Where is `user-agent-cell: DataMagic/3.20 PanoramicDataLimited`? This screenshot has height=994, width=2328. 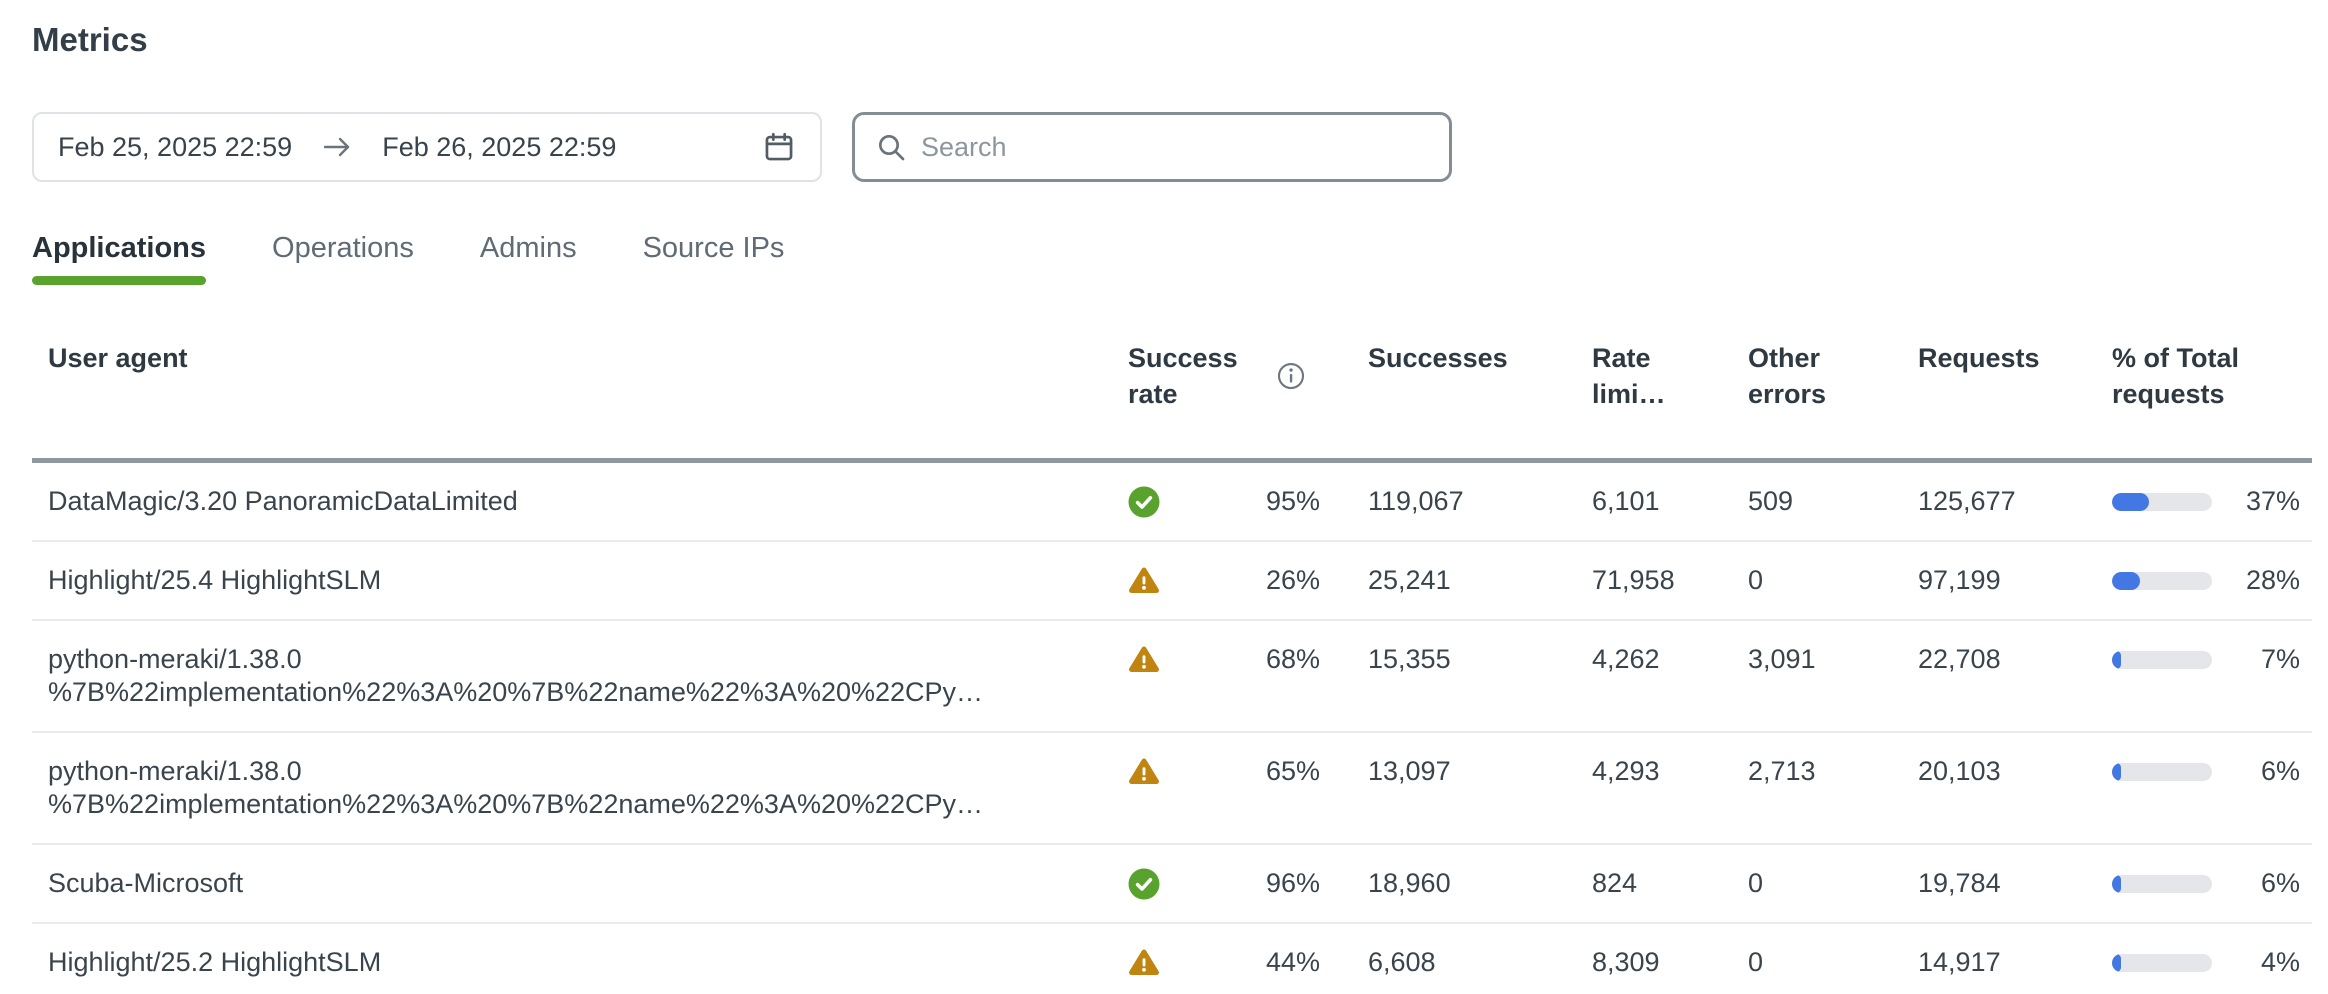
user-agent-cell: DataMagic/3.20 PanoramicDataLimited is located at coordinates (283, 501).